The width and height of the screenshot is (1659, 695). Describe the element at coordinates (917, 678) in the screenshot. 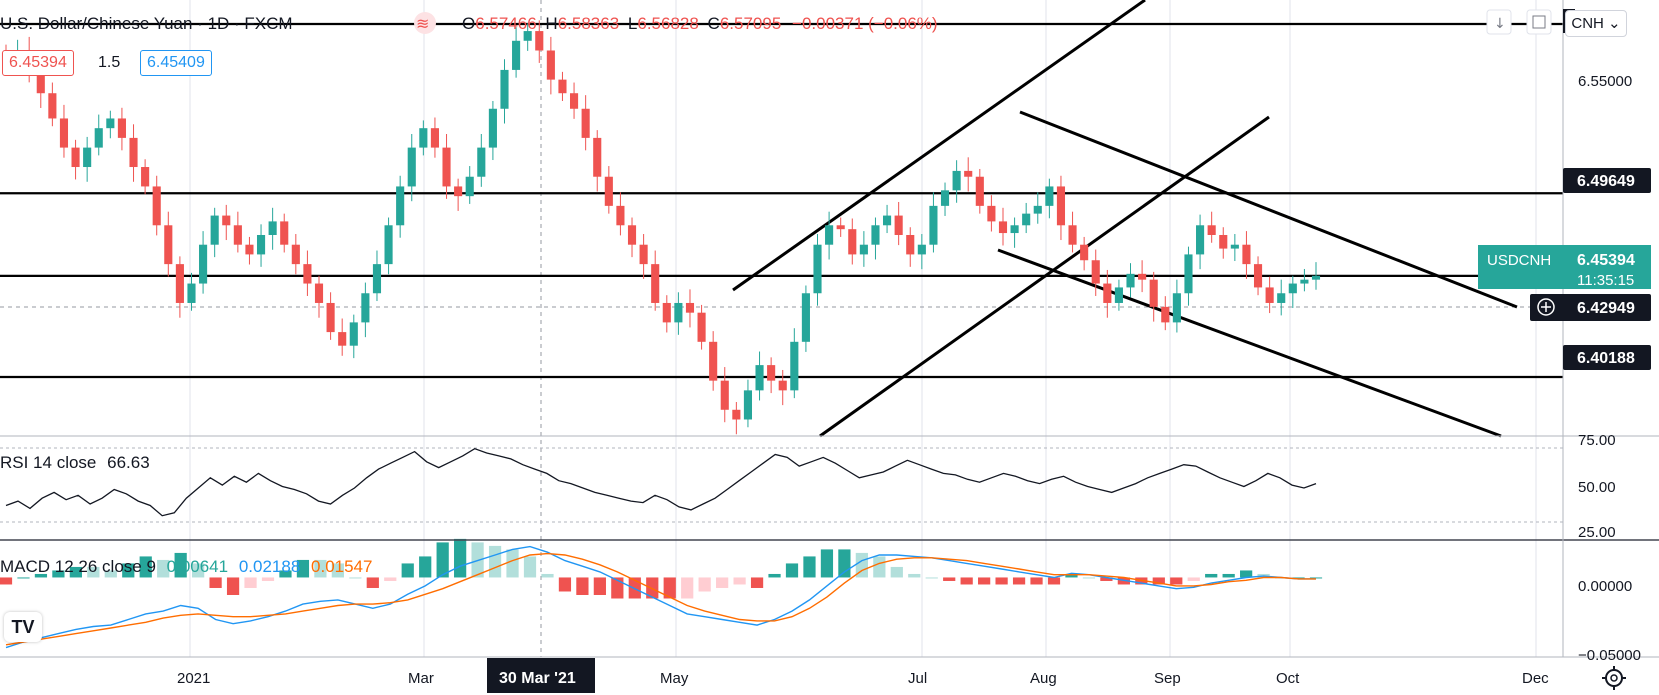

I see `time-tick: Jul` at that location.